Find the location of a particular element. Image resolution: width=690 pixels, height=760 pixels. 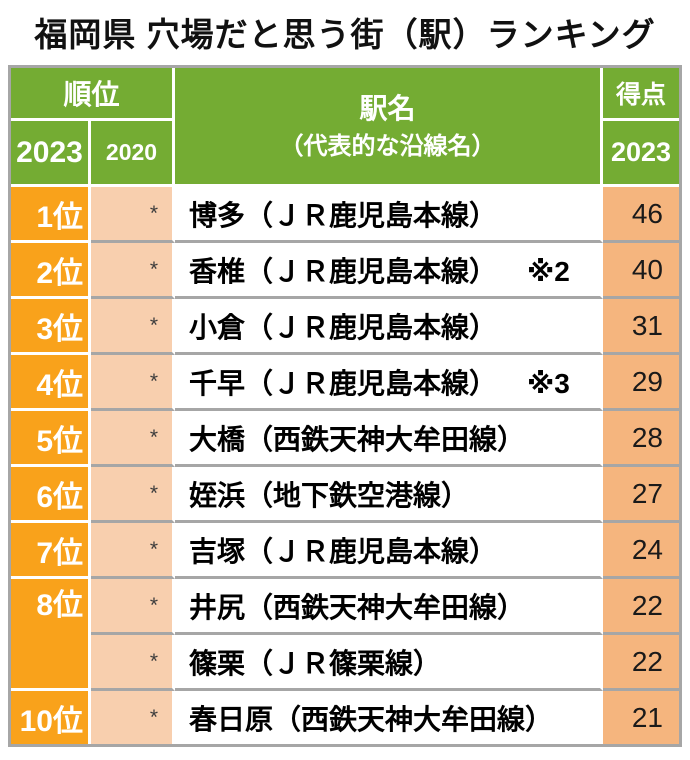

station-cell: 篠栗（ＪＲ篠栗線） is located at coordinates (389, 663).